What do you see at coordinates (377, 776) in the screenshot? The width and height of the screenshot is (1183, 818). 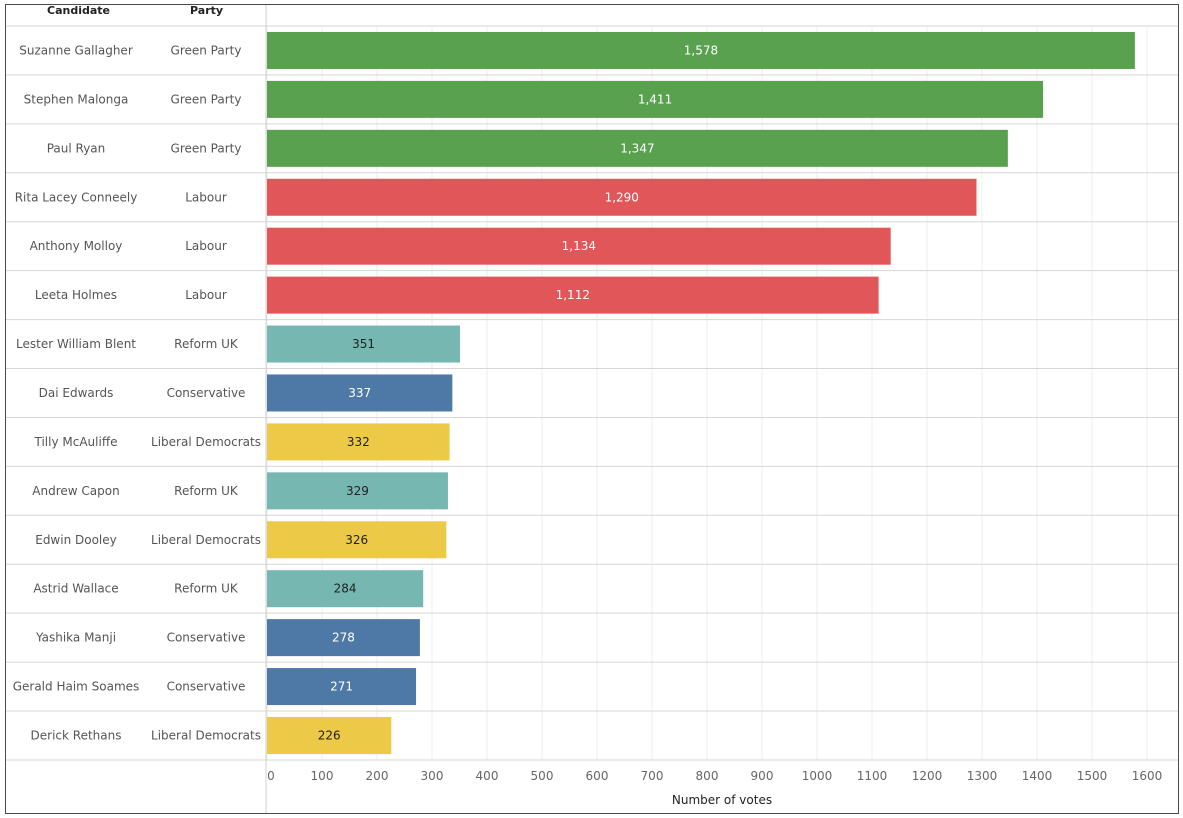 I see `x-tick-label: 200` at bounding box center [377, 776].